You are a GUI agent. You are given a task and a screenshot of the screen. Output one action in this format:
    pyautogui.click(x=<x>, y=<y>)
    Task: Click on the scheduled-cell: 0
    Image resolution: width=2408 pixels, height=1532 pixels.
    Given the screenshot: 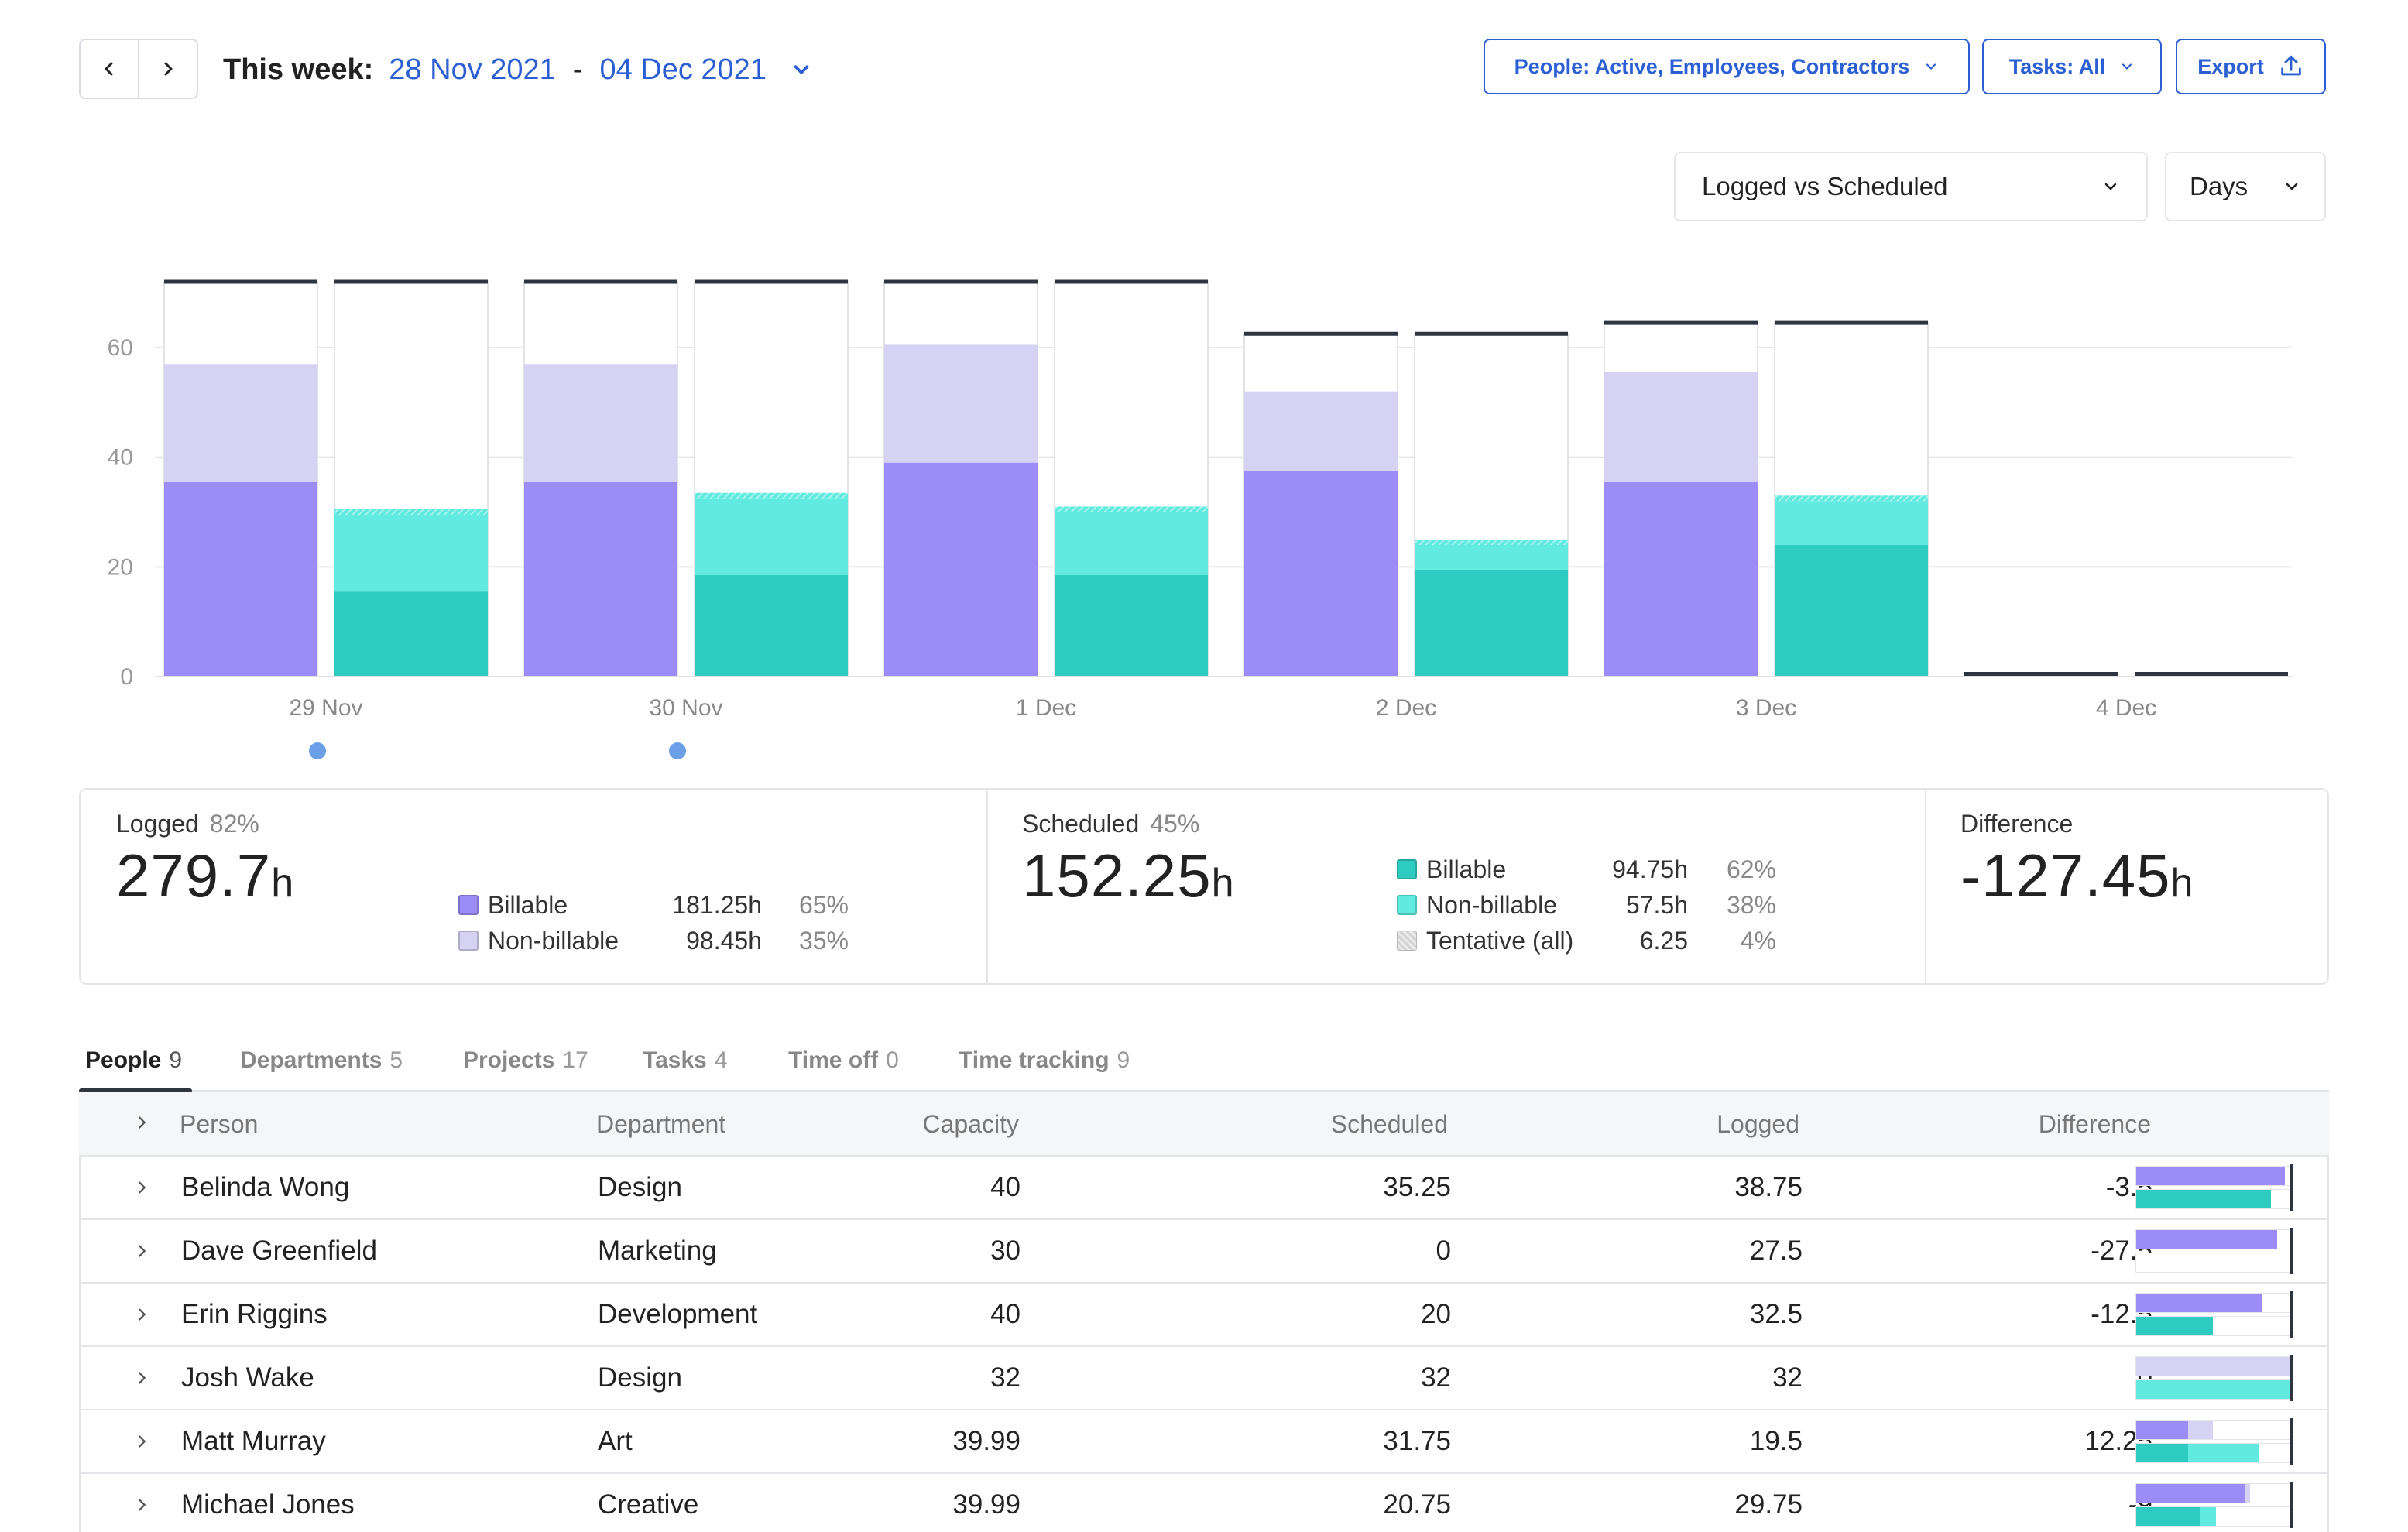 What is the action you would take?
    pyautogui.click(x=1443, y=1251)
    